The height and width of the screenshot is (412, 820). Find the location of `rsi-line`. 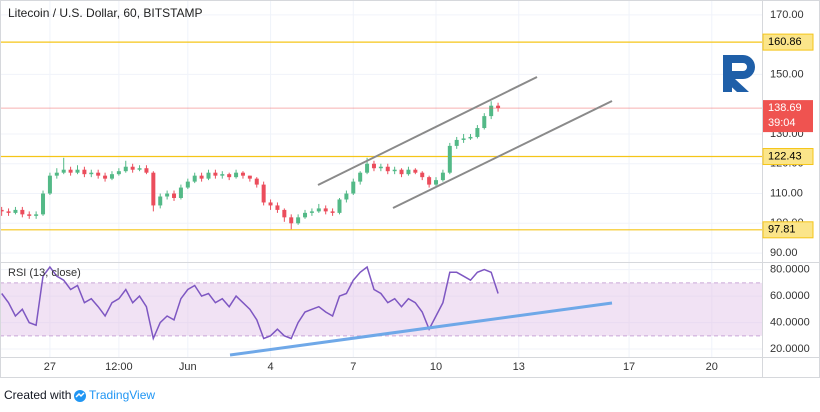

rsi-line is located at coordinates (250, 303).